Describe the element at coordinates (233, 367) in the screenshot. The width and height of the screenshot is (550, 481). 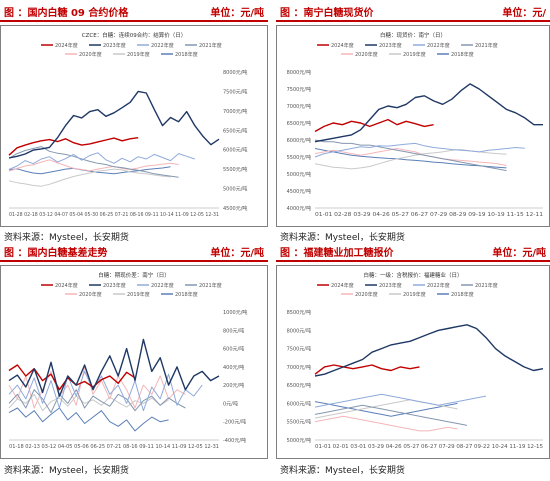
I see `y-tick-label: 400元/吨` at that location.